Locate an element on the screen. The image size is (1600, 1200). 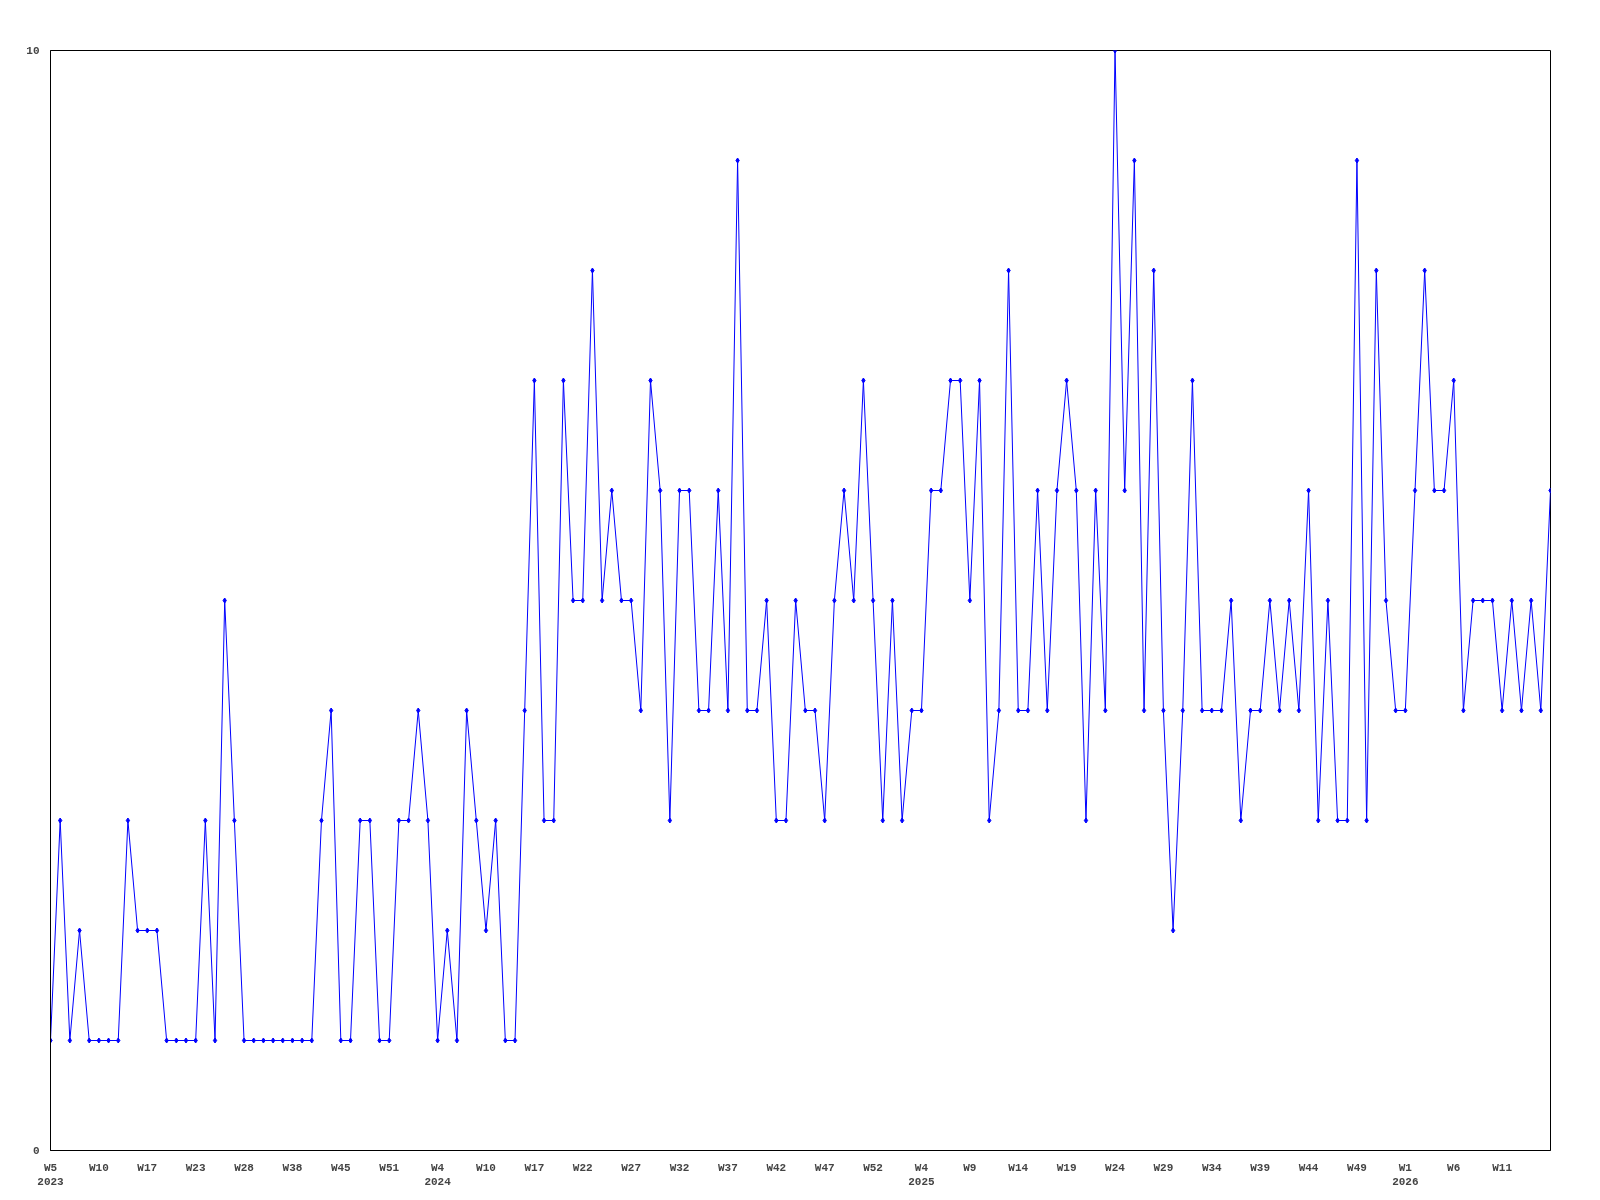
x-tick-label: W23 is located at coordinates (195, 1167).